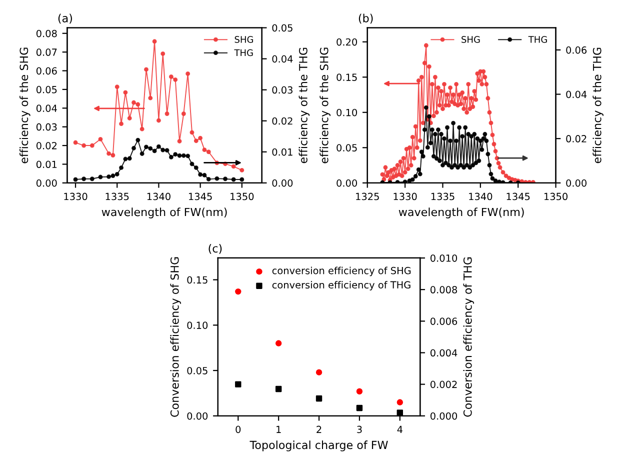  I want to click on y-tick-label: 0.20, so click(347, 42).